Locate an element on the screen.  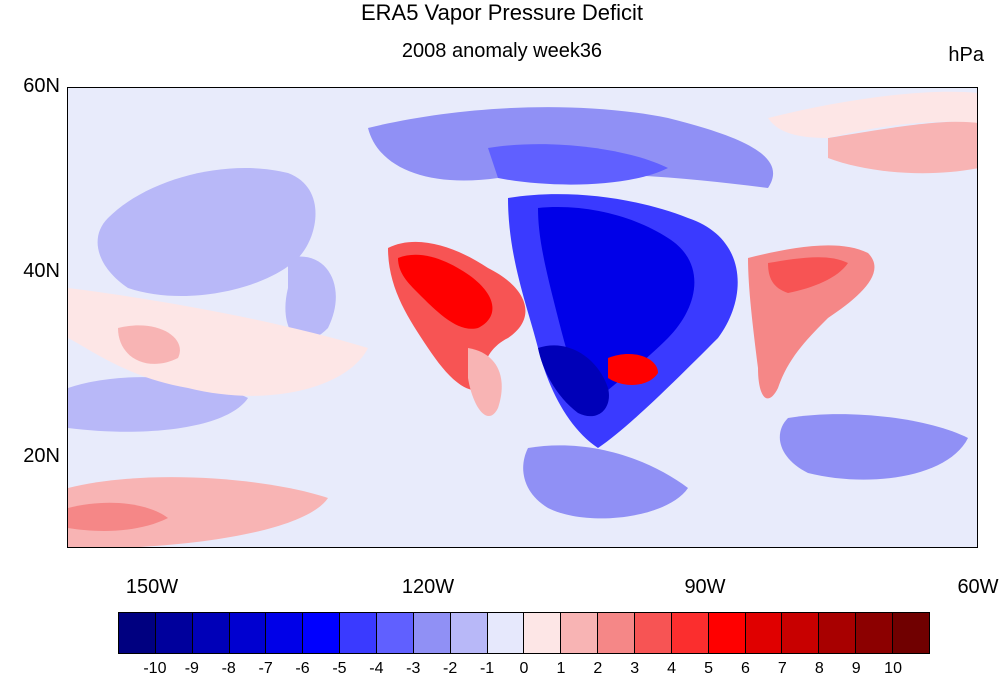
east-texas-positive is located at coordinates (633, 369).